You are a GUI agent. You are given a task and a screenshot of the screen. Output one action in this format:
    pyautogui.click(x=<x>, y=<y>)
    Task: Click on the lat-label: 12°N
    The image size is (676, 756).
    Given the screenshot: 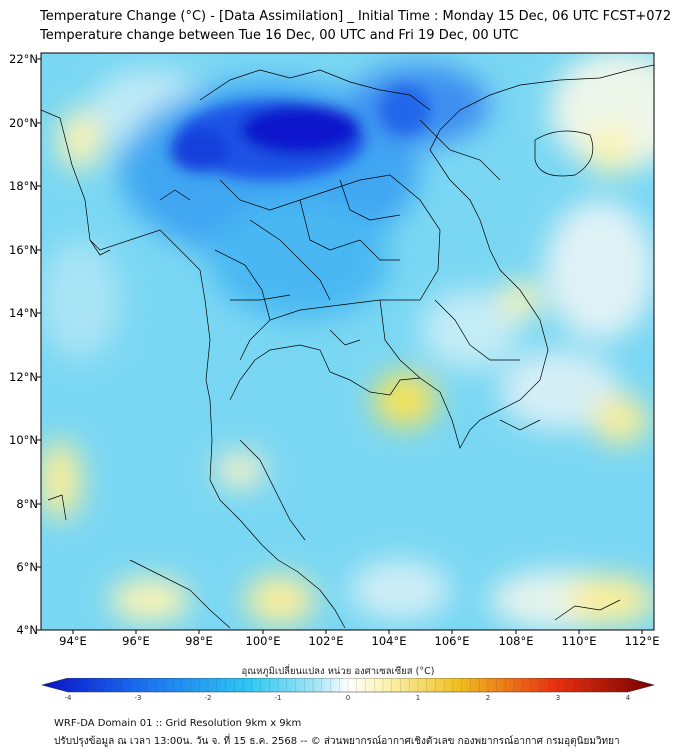 What is the action you would take?
    pyautogui.click(x=23, y=377)
    